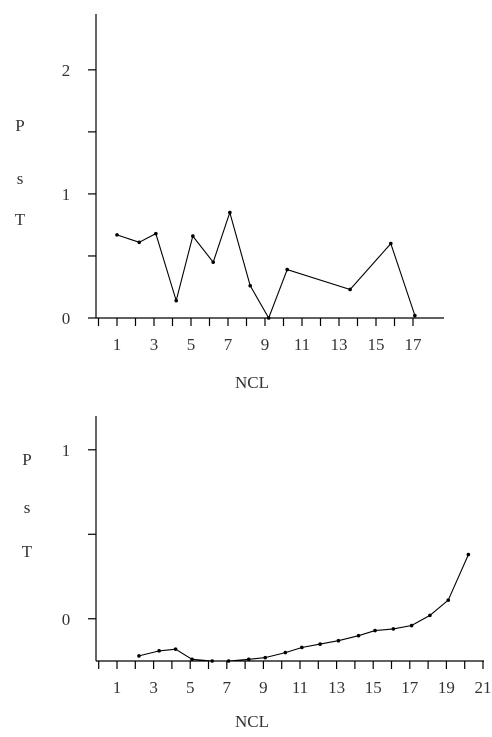  Describe the element at coordinates (483, 687) in the screenshot. I see `x-tick-label: 21` at that location.